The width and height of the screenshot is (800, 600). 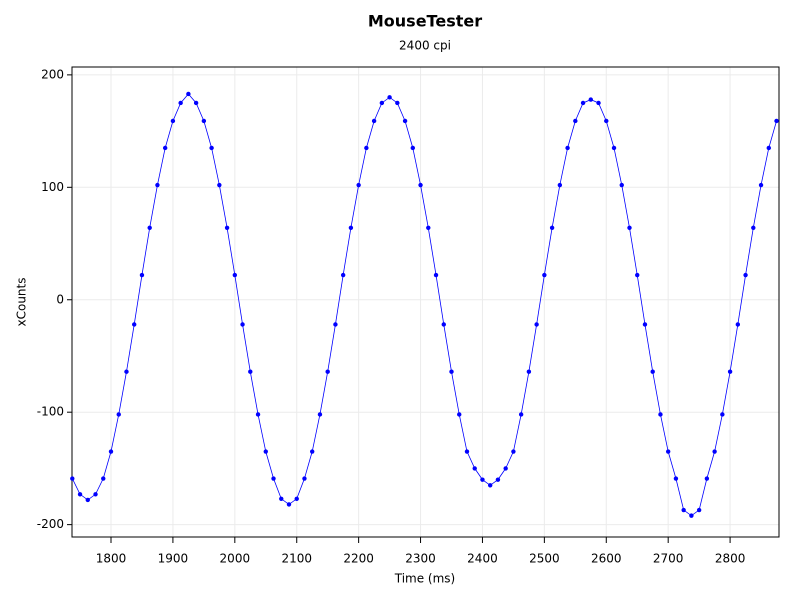 I want to click on x-tick-label: 2400, so click(x=482, y=559).